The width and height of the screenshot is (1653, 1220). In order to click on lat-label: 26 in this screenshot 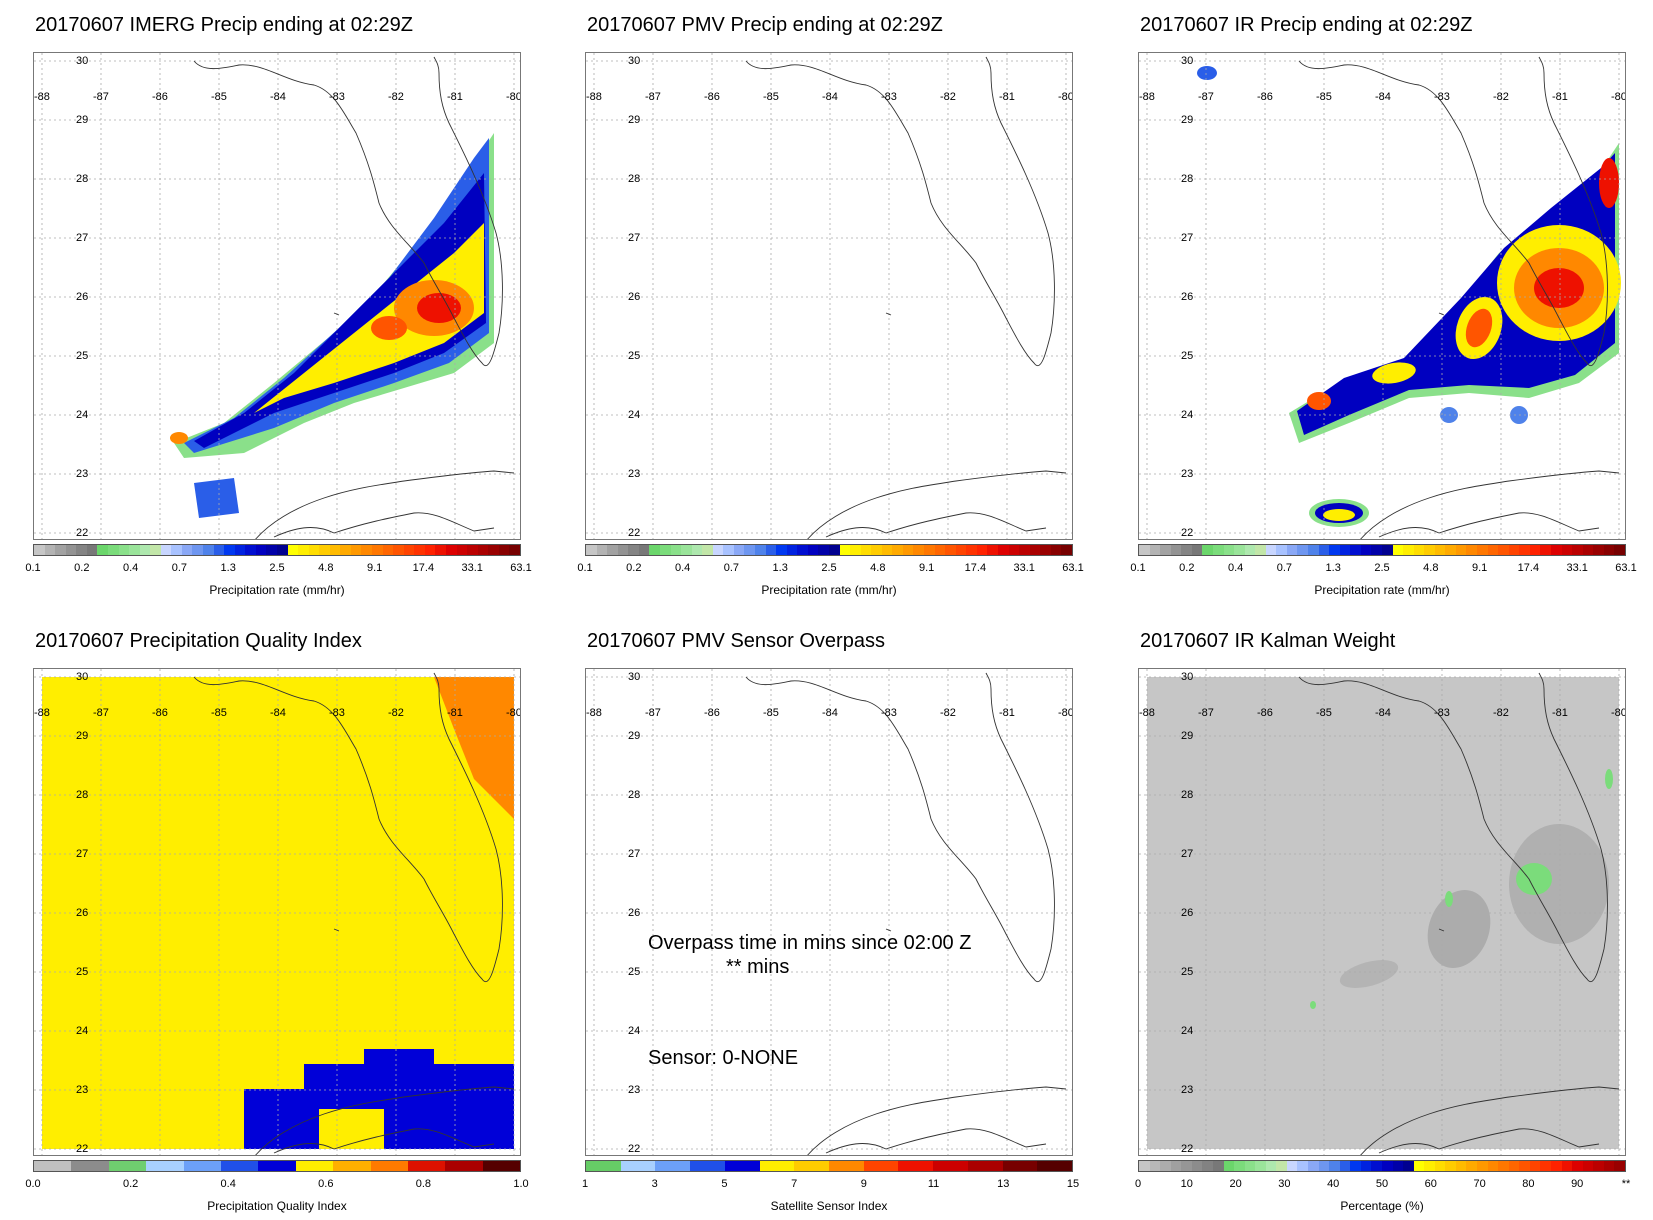, I will do `click(1187, 297)`.